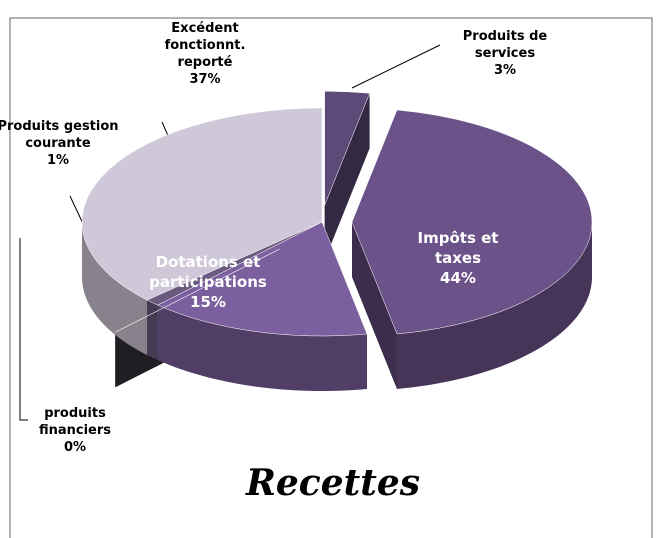  Describe the element at coordinates (458, 278) in the screenshot. I see `slice-value-label: 44%` at that location.